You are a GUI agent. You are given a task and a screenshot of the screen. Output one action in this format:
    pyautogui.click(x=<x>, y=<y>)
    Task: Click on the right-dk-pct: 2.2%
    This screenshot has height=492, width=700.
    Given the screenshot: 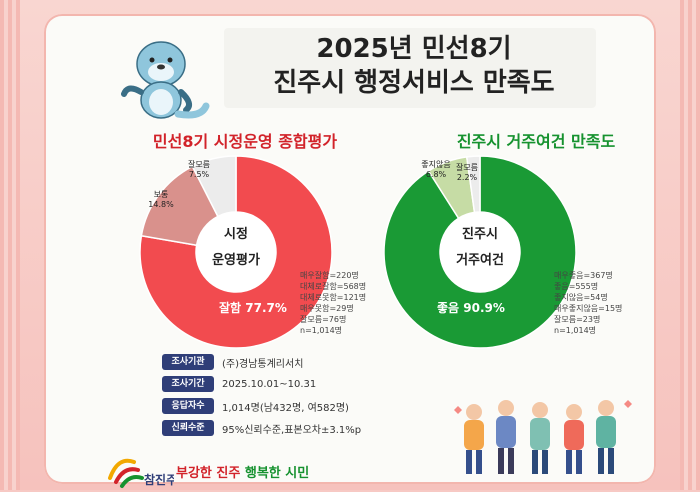 What is the action you would take?
    pyautogui.click(x=467, y=177)
    